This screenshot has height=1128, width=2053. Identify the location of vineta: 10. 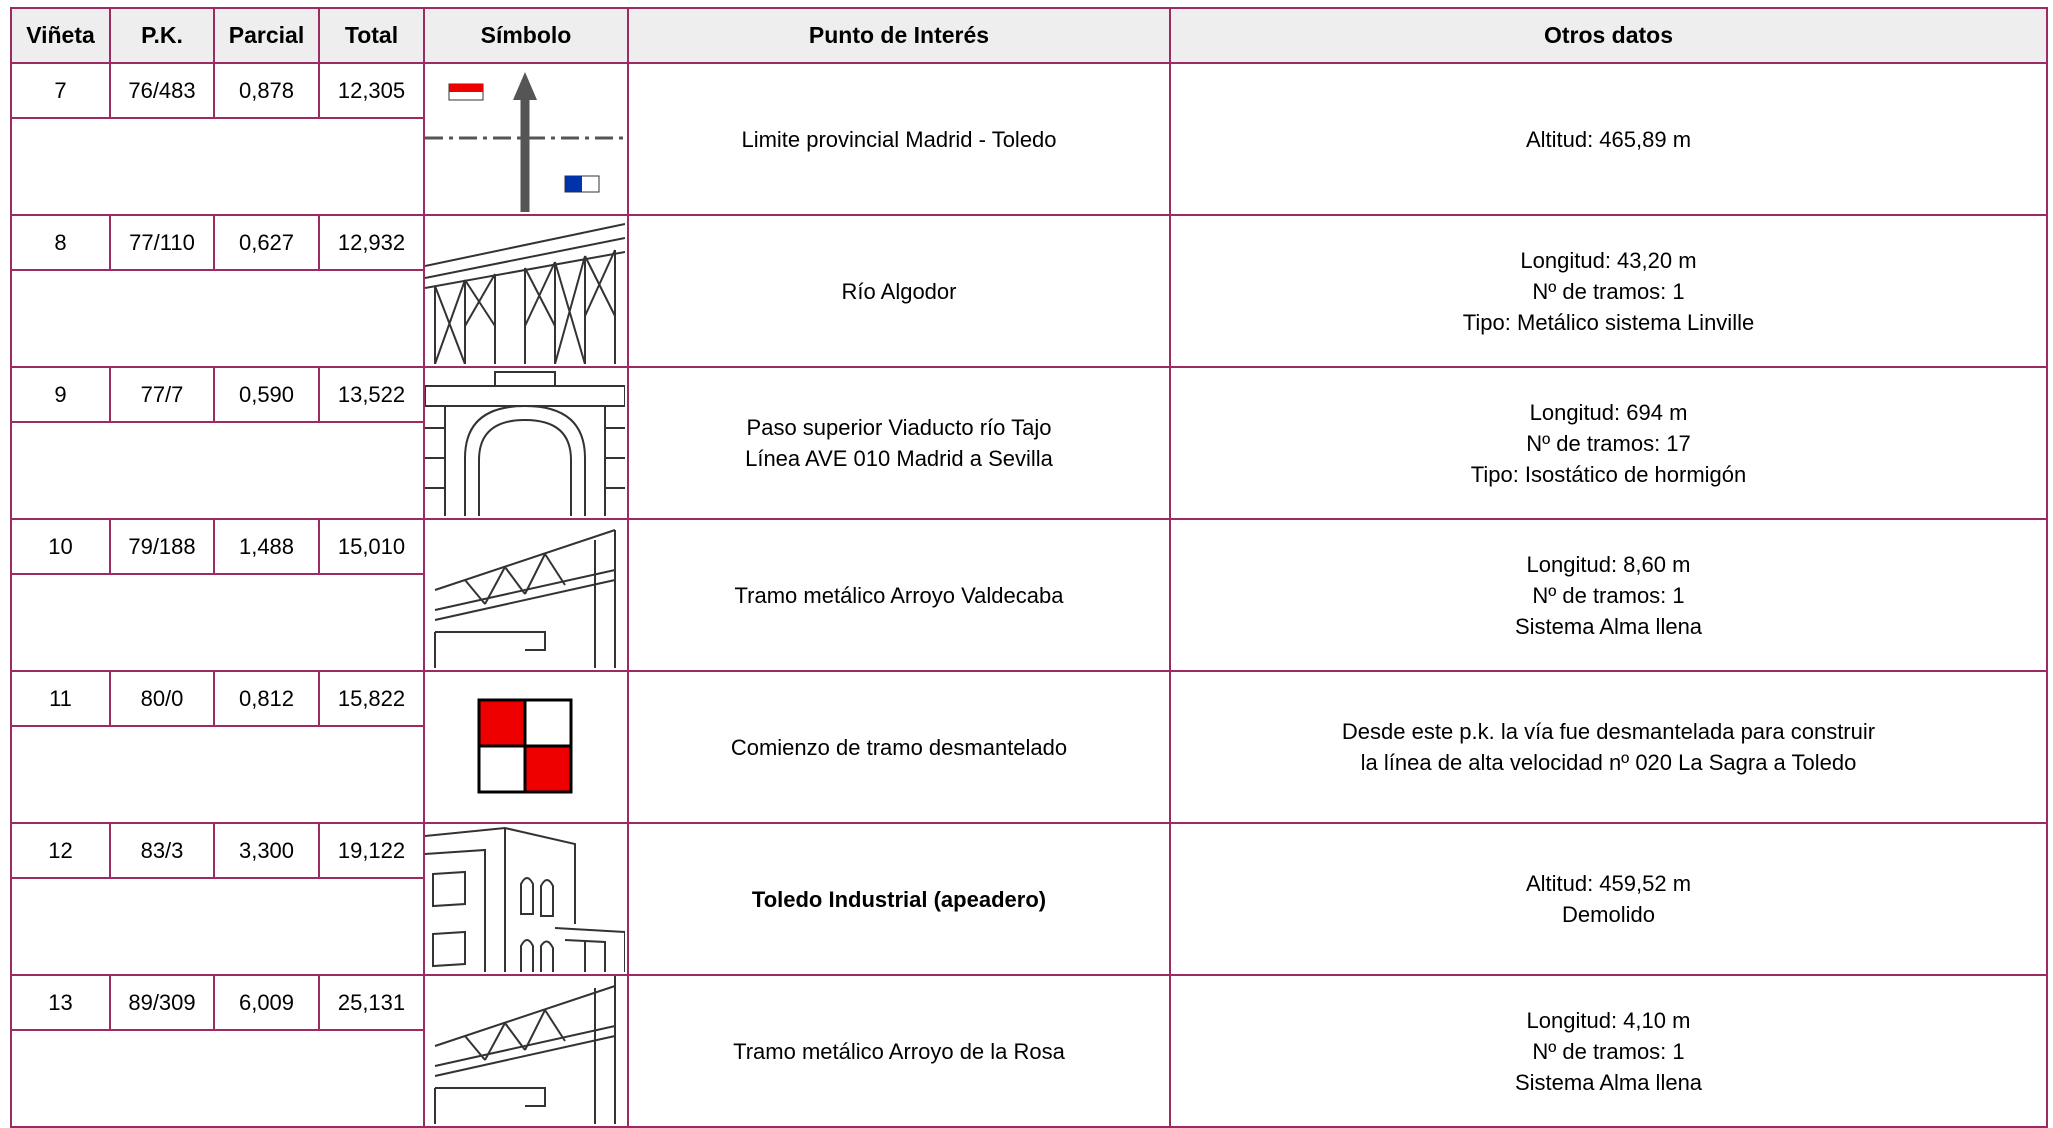
(60, 546).